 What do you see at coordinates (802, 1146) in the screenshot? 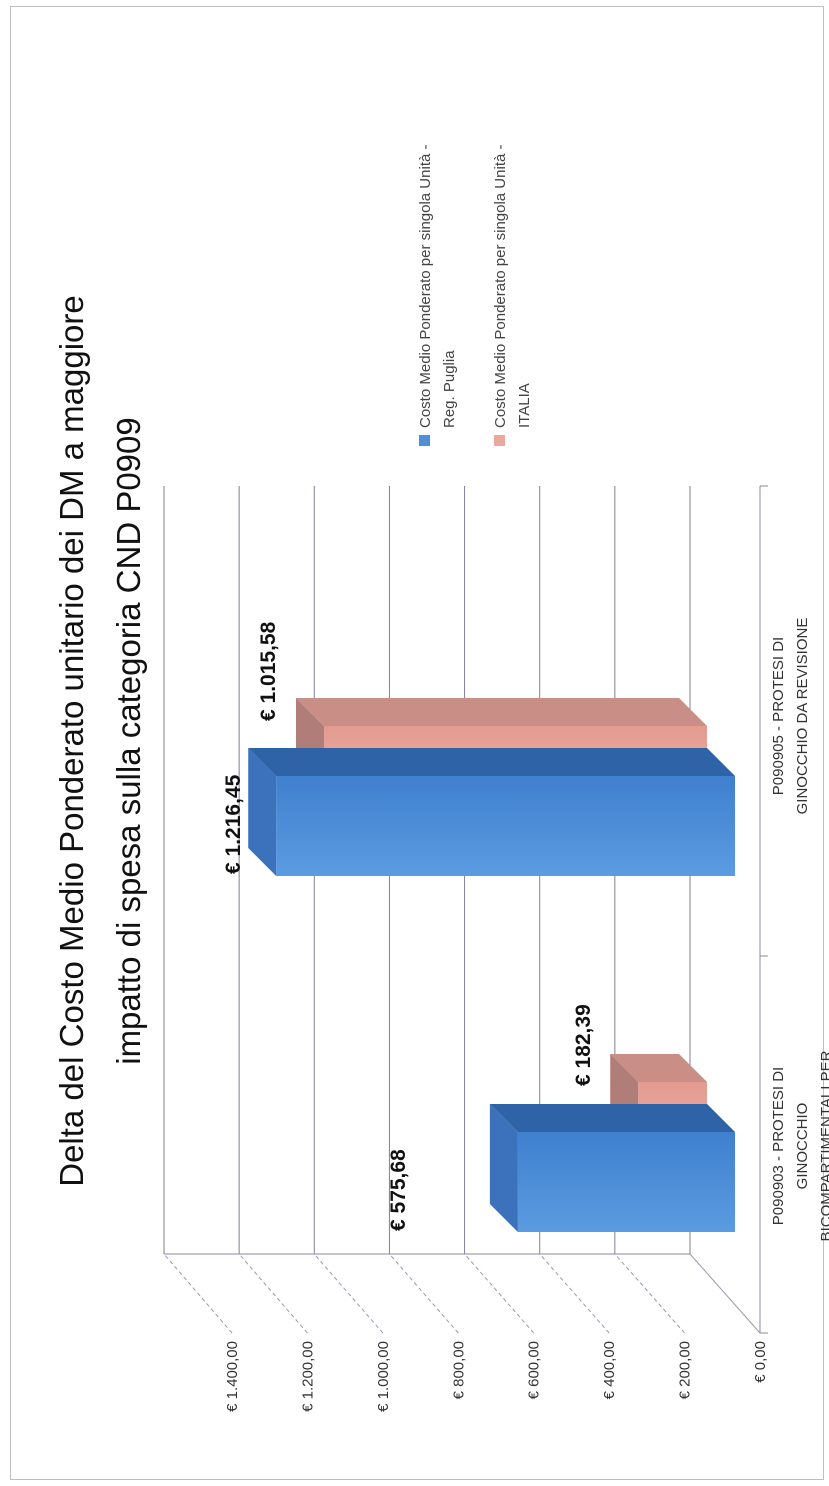
I see `category-label: GINOCCHIO` at bounding box center [802, 1146].